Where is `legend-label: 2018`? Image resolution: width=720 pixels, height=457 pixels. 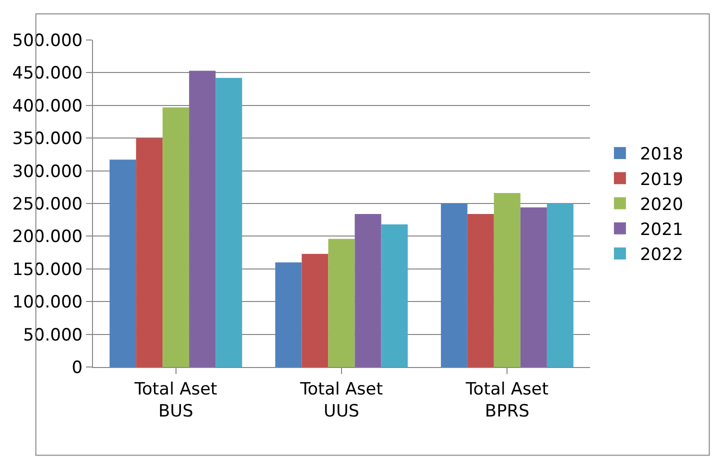
legend-label: 2018 is located at coordinates (662, 154).